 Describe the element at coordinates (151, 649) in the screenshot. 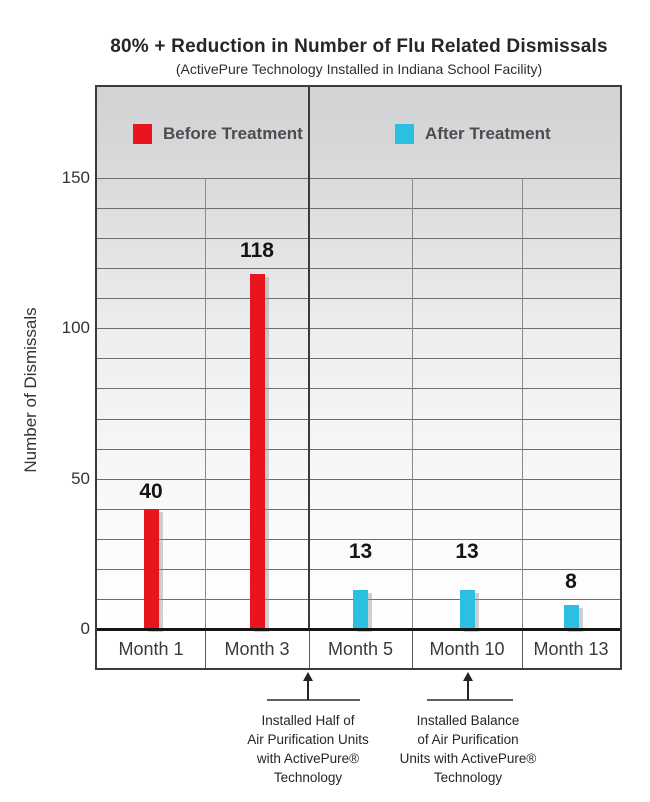

I see `x-tick-month-1: Month 1` at that location.